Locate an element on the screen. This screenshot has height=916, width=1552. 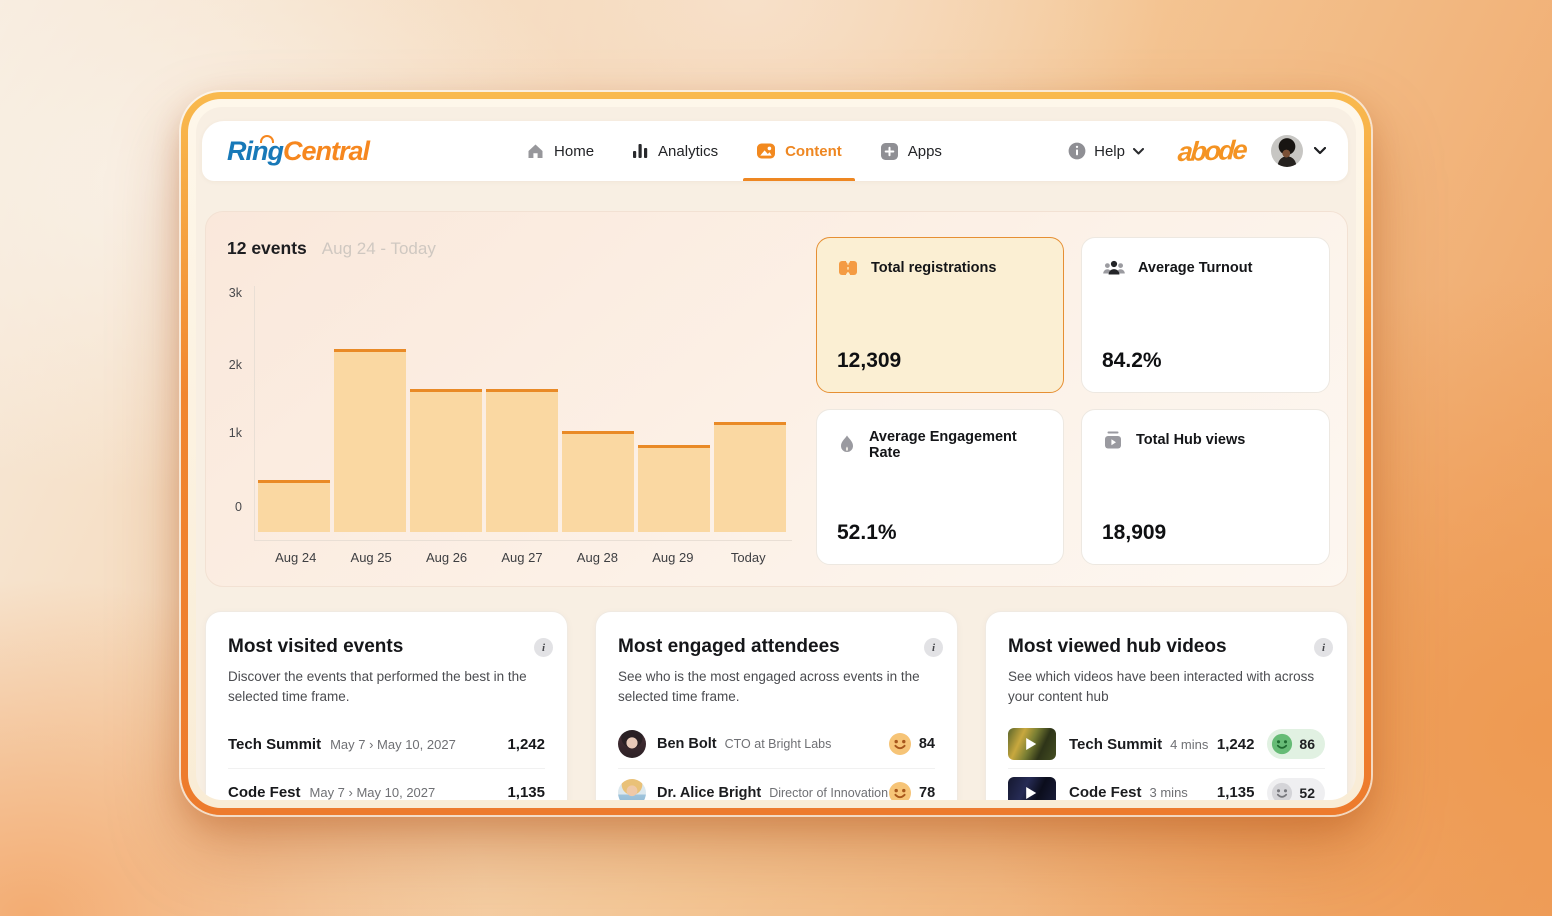
score-value: 78 is located at coordinates (927, 792).